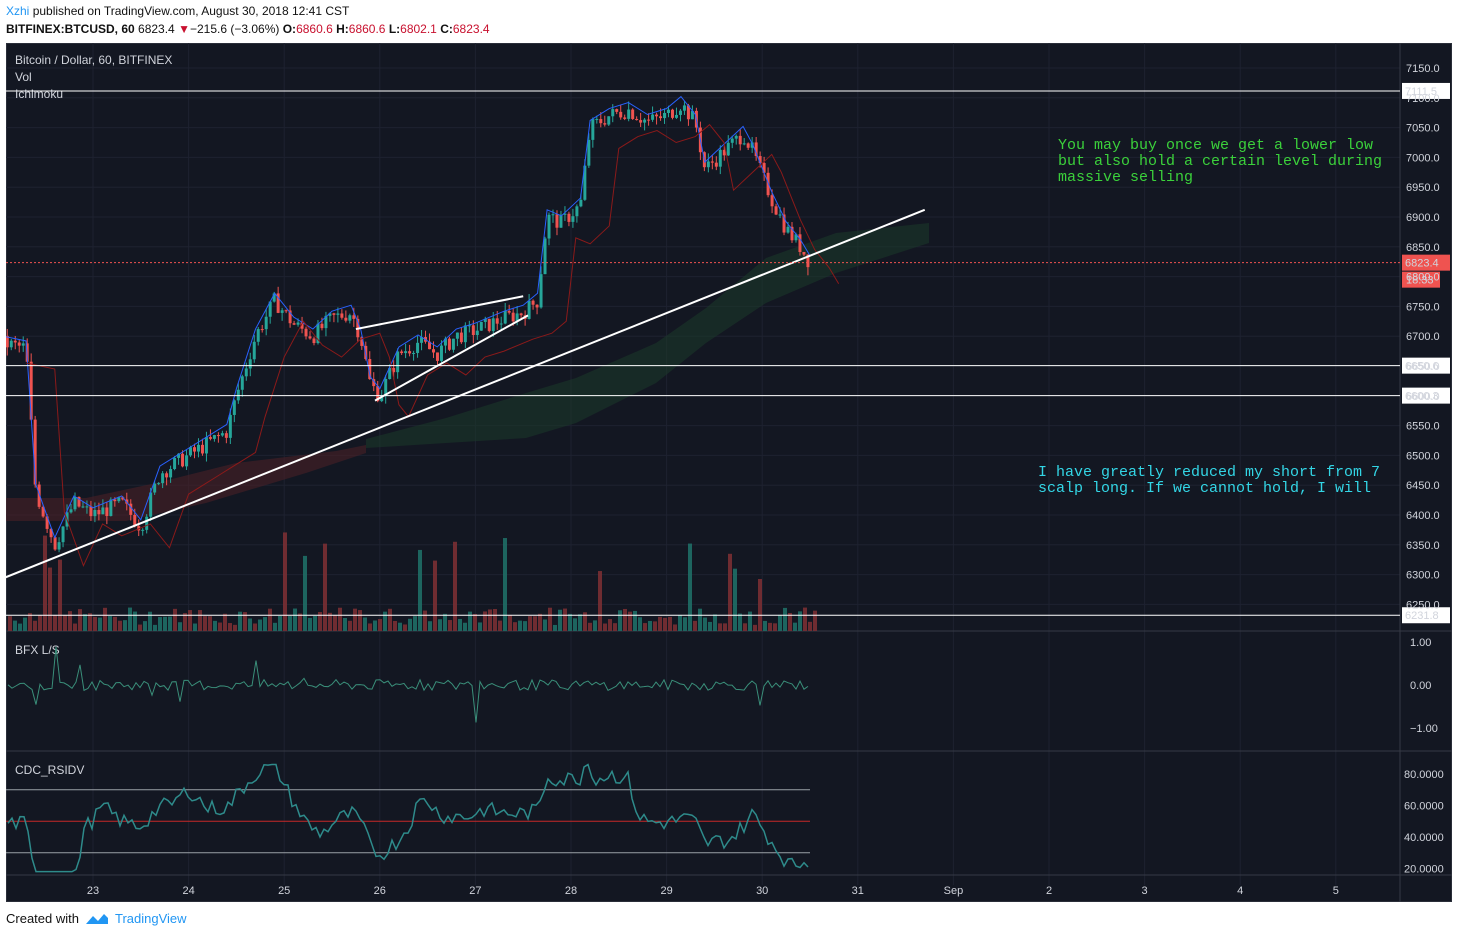 This screenshot has width=1458, height=938. Describe the element at coordinates (1420, 643) in the screenshot. I see `bfx-tick-label: 1.00` at that location.